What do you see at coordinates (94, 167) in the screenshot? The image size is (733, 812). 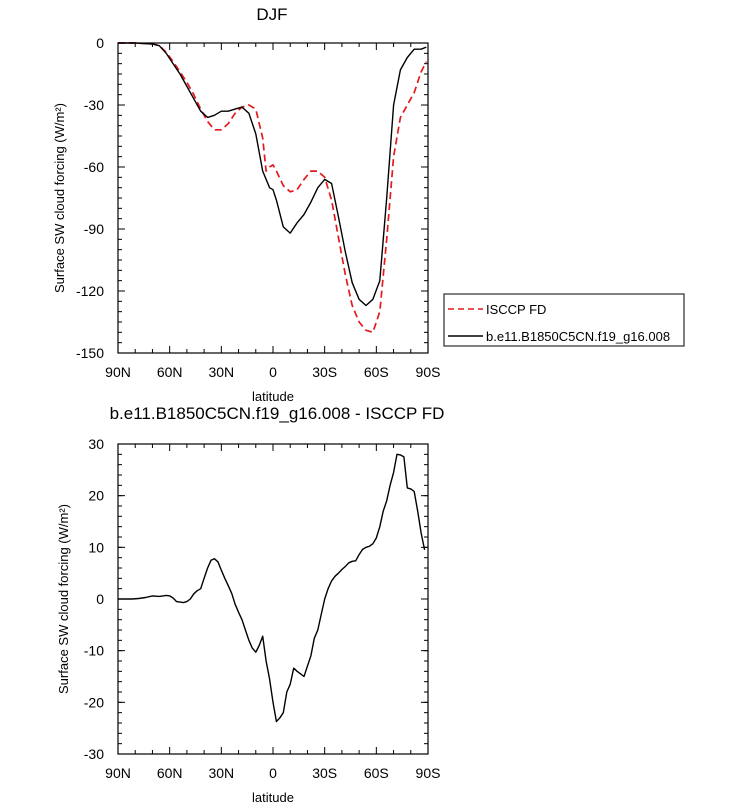 I see `y-tick-label: -60` at bounding box center [94, 167].